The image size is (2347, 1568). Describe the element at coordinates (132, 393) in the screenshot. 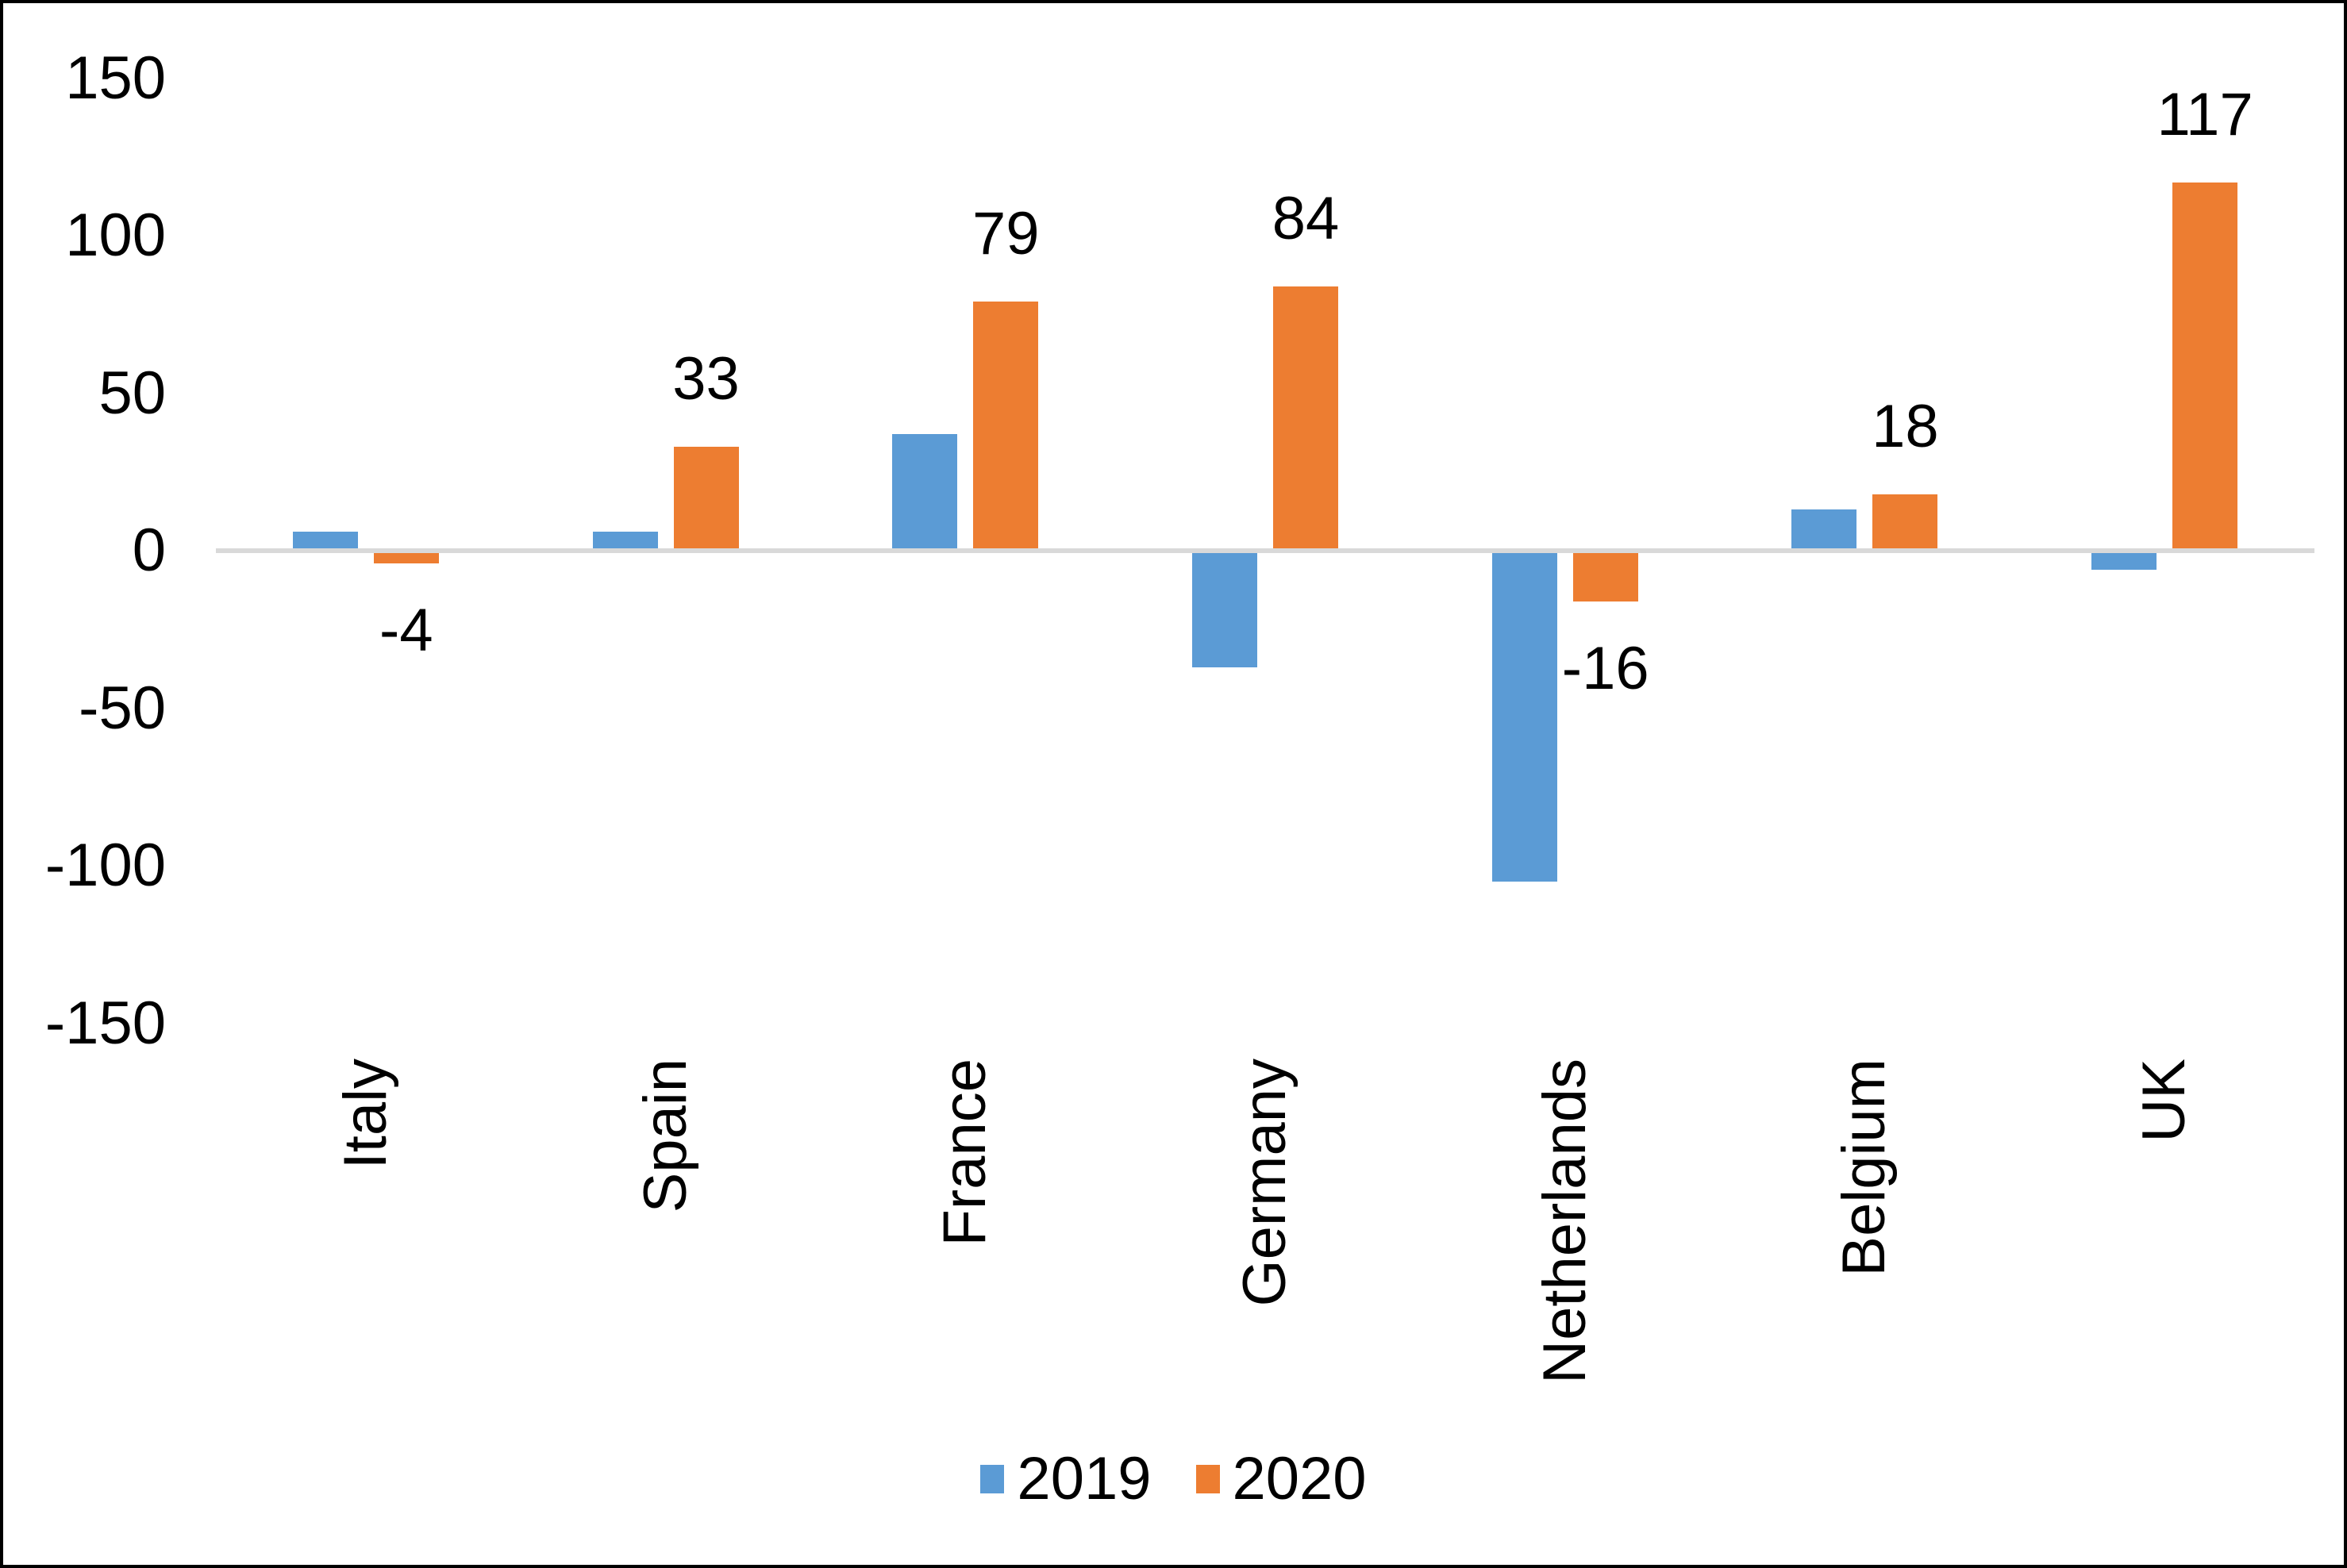

I see `y-tick-label-50: 50` at that location.